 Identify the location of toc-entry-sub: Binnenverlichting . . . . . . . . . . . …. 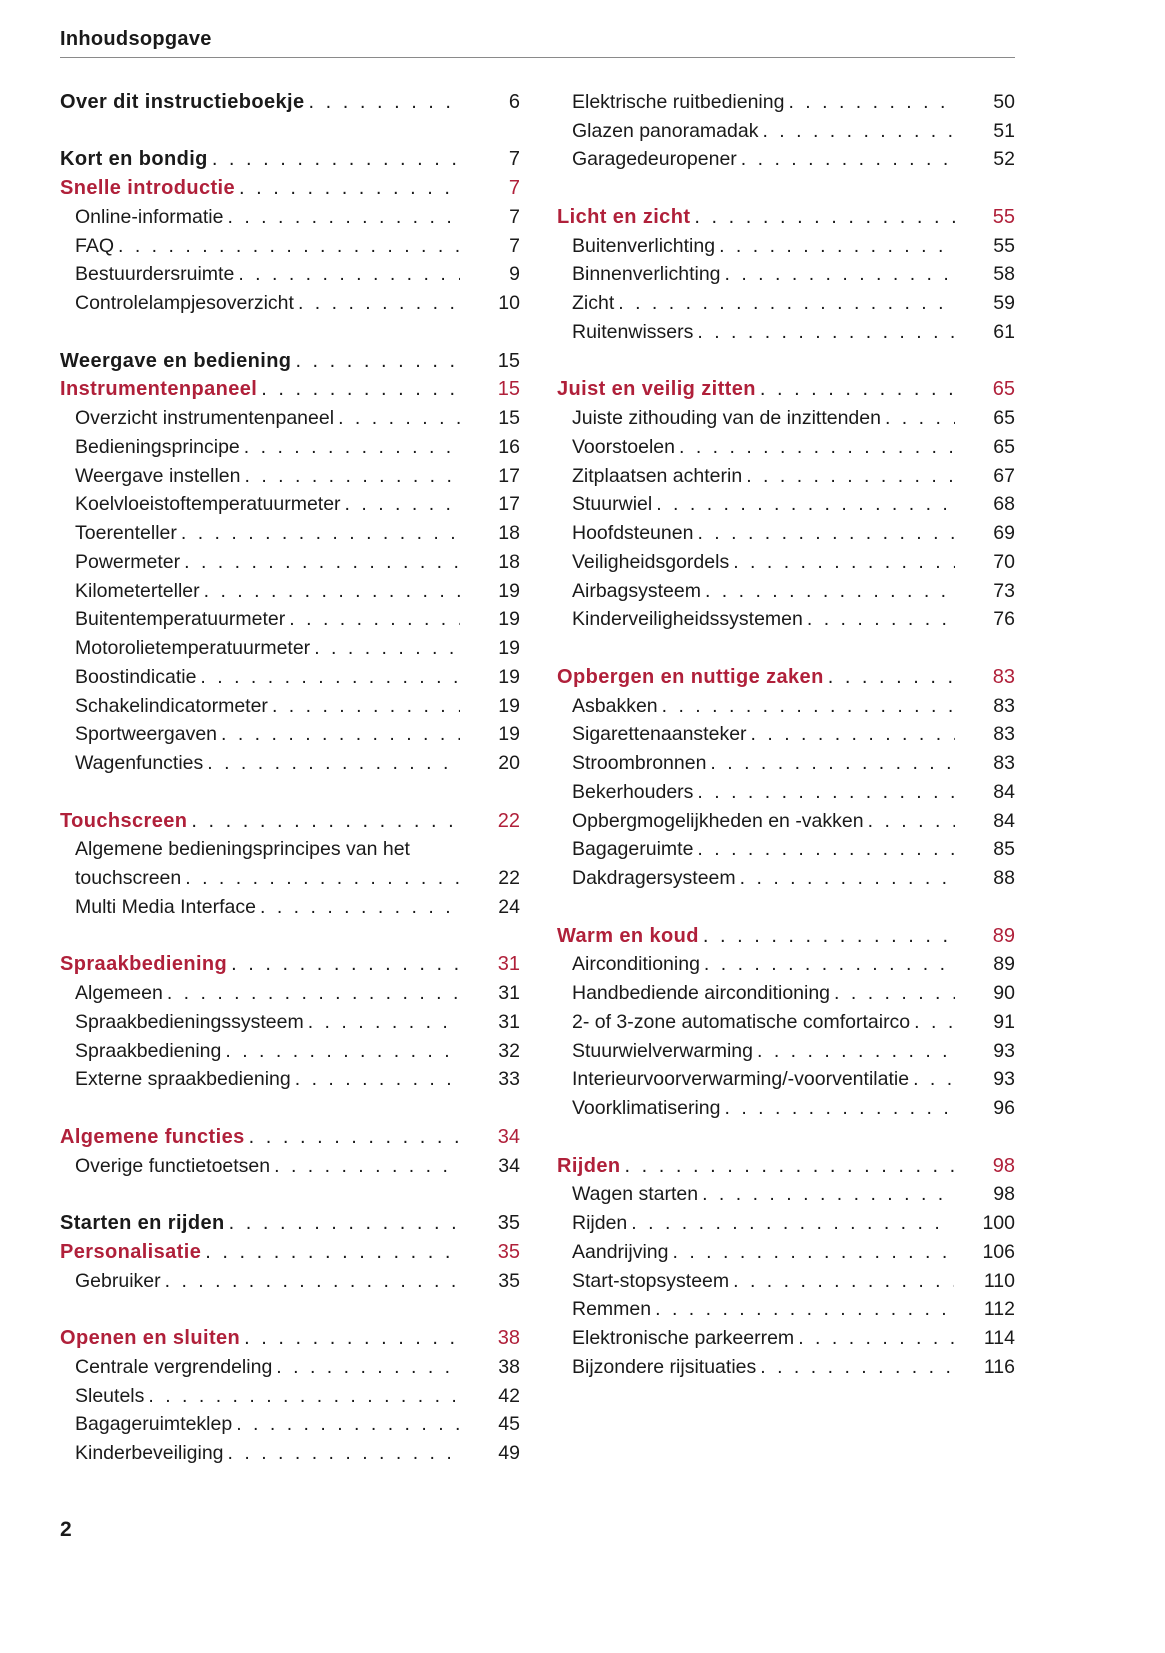
(786, 275).